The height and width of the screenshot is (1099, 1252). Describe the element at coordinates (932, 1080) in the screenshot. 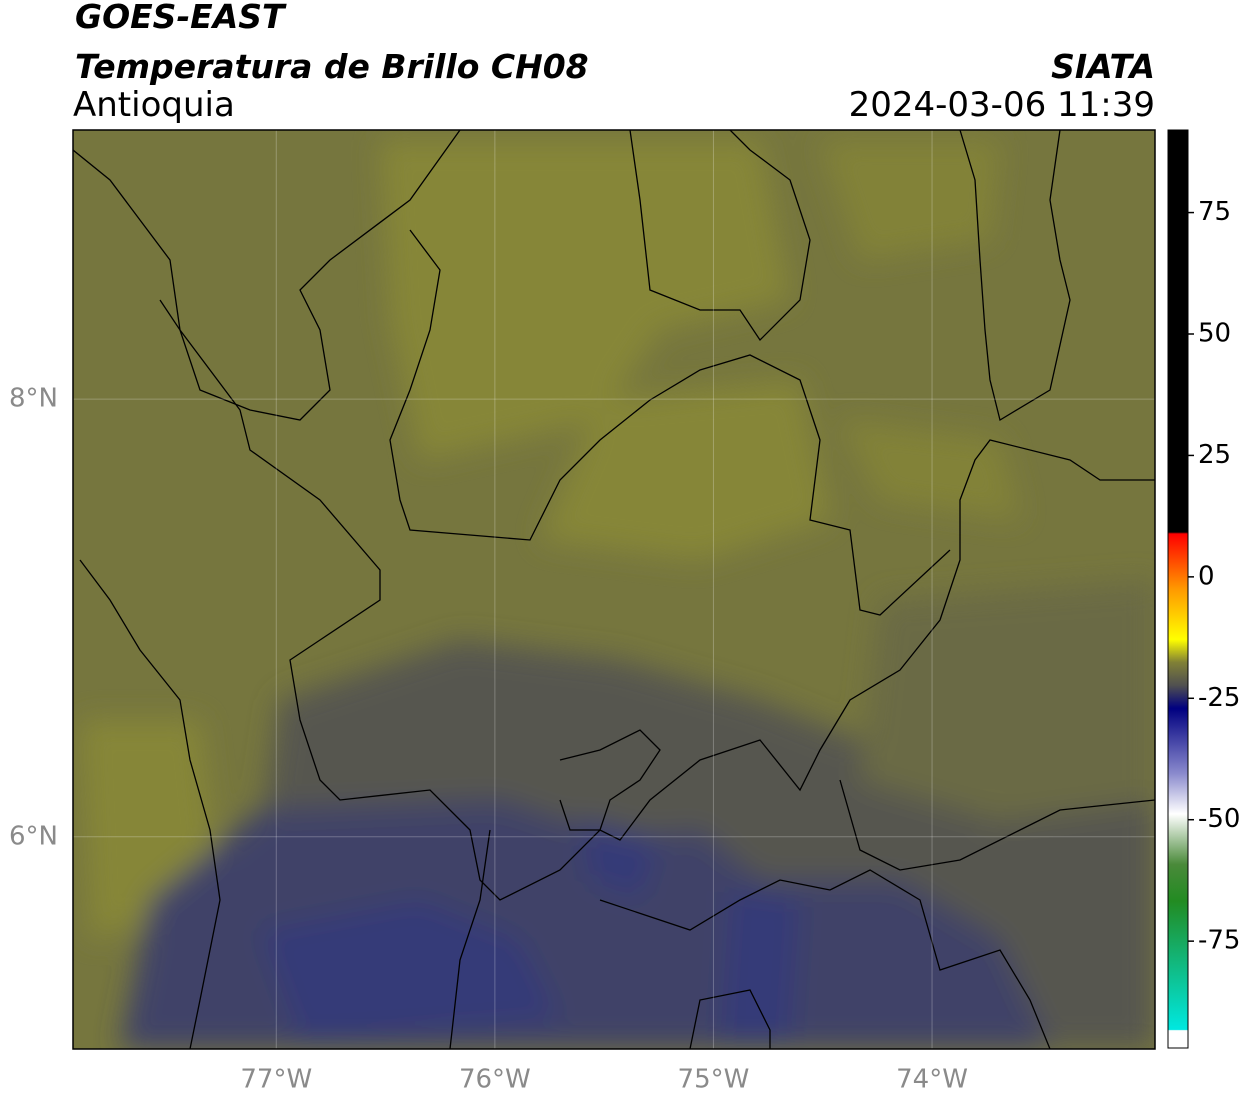

I see `x-tick-label: 74°W` at that location.